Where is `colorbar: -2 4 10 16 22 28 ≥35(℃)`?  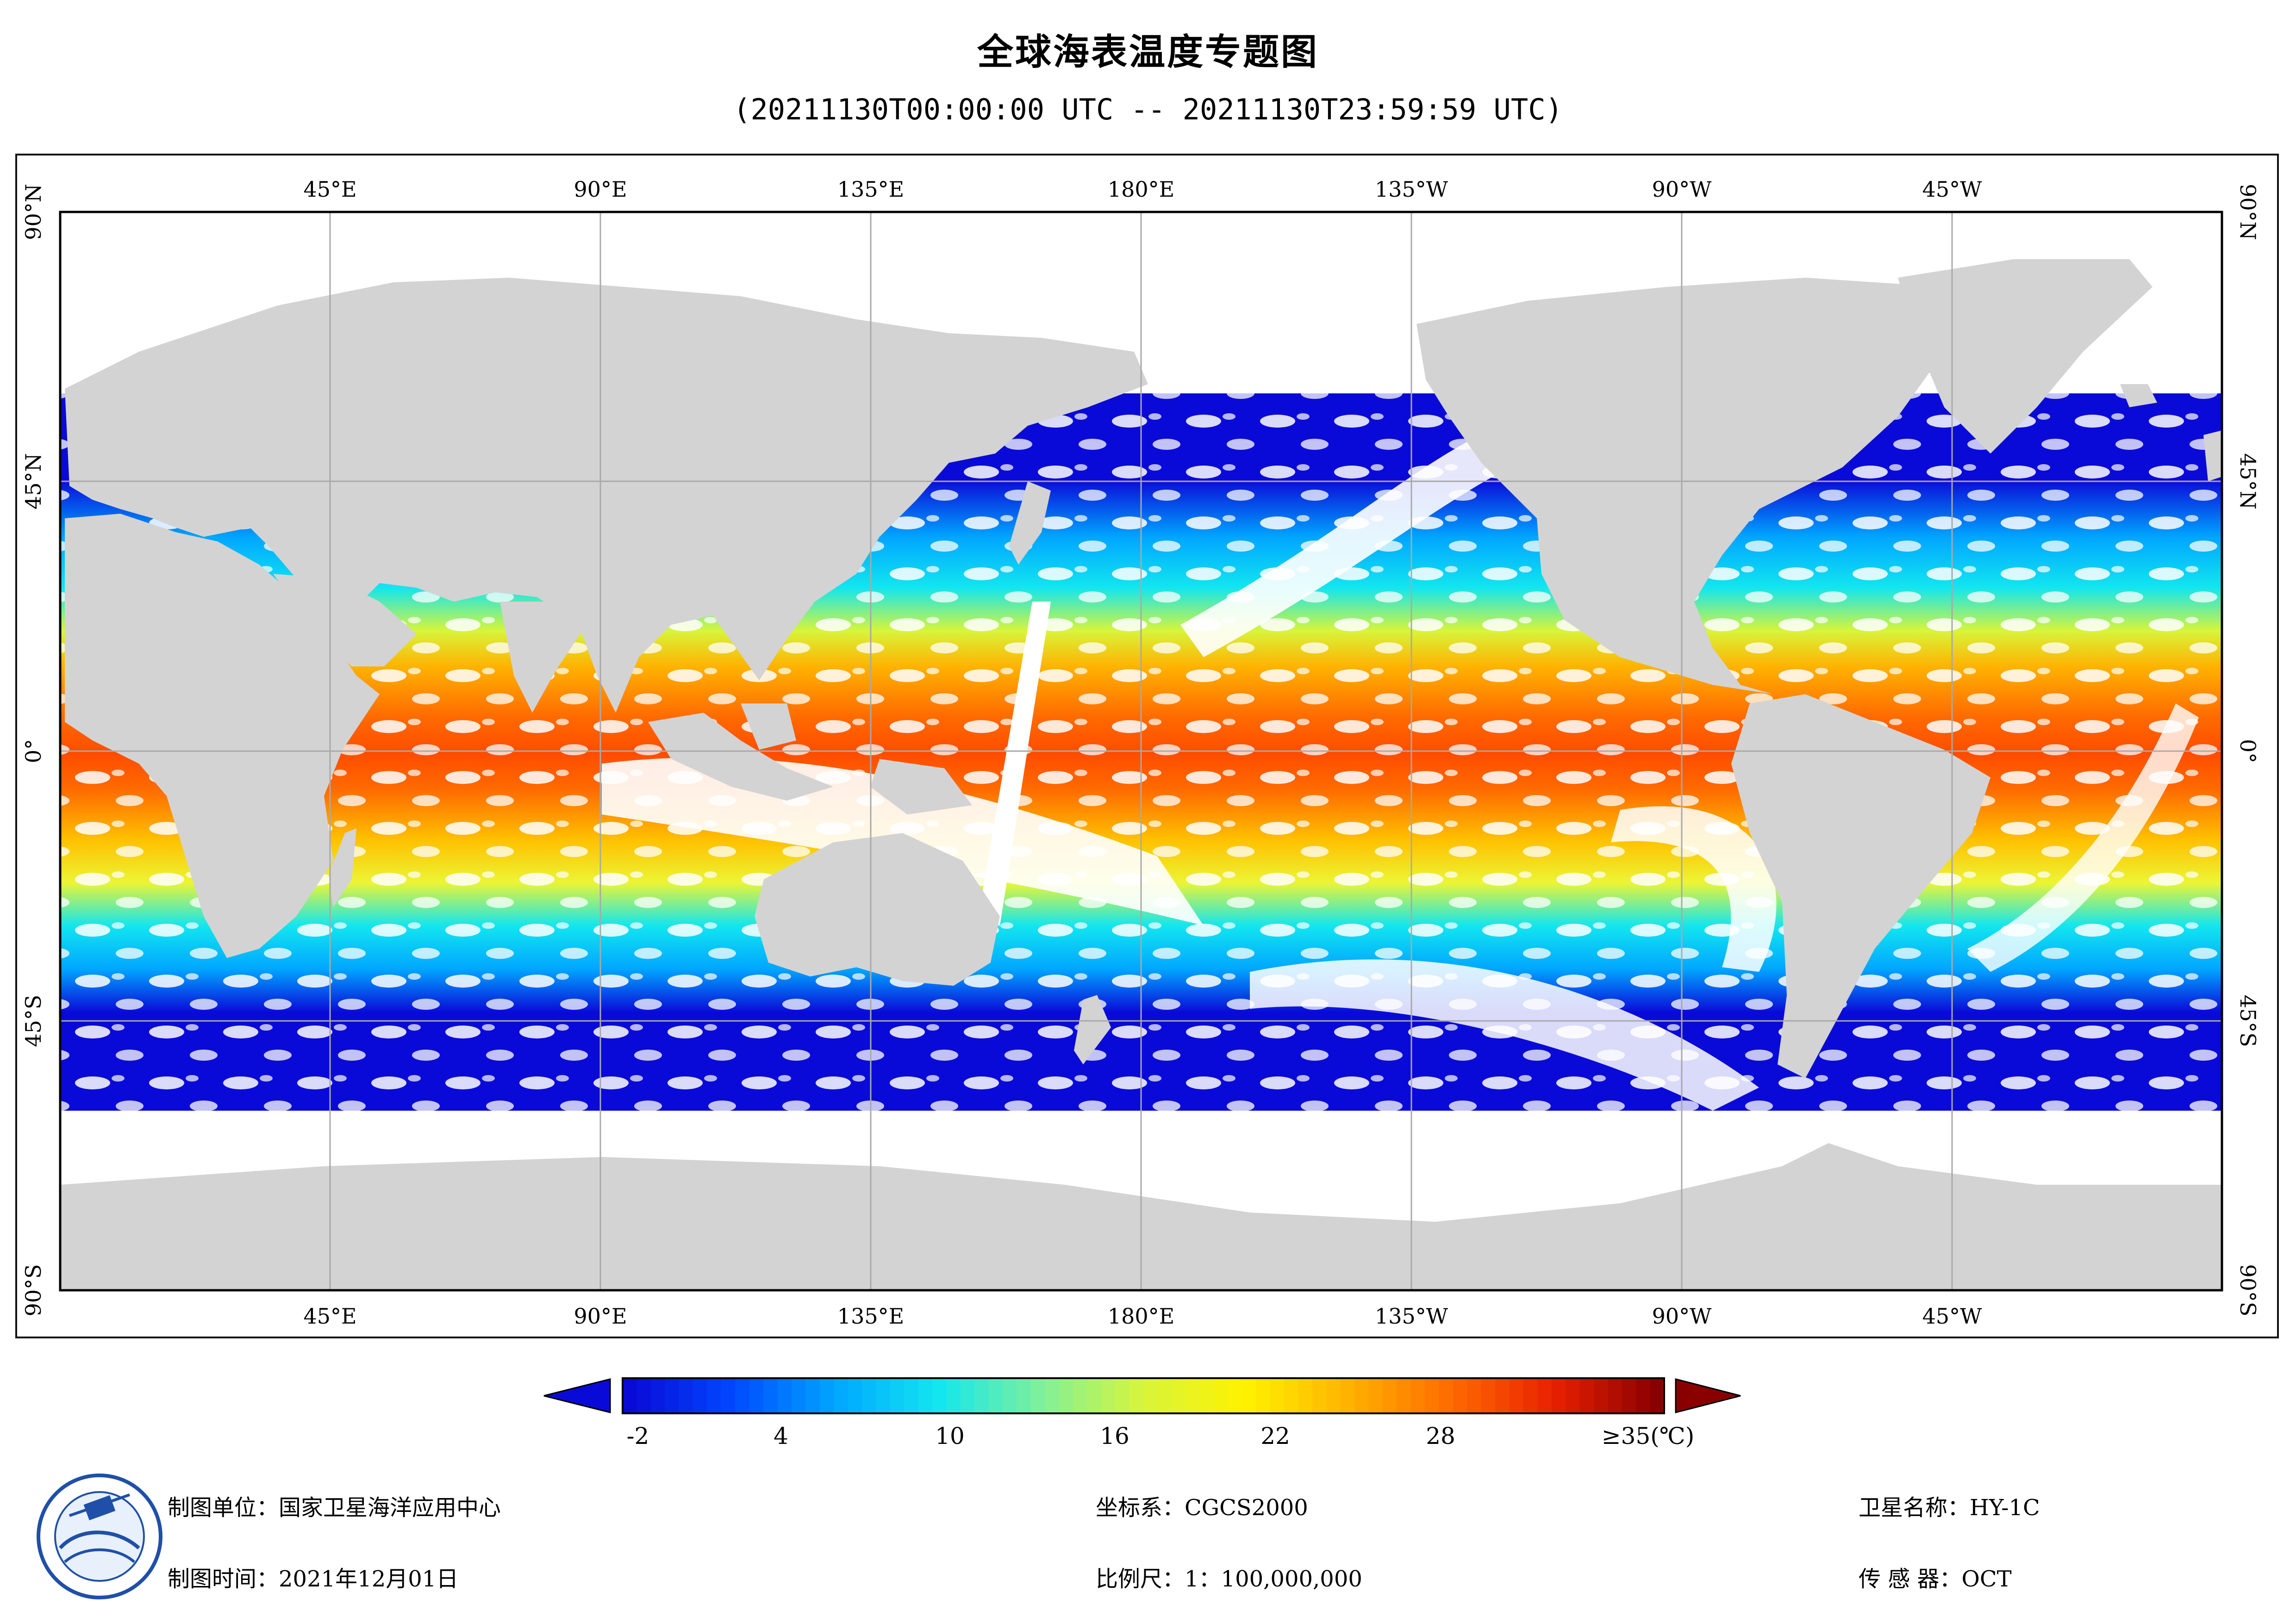
colorbar: -2 4 10 16 22 28 ≥35(℃) is located at coordinates (1142, 1413).